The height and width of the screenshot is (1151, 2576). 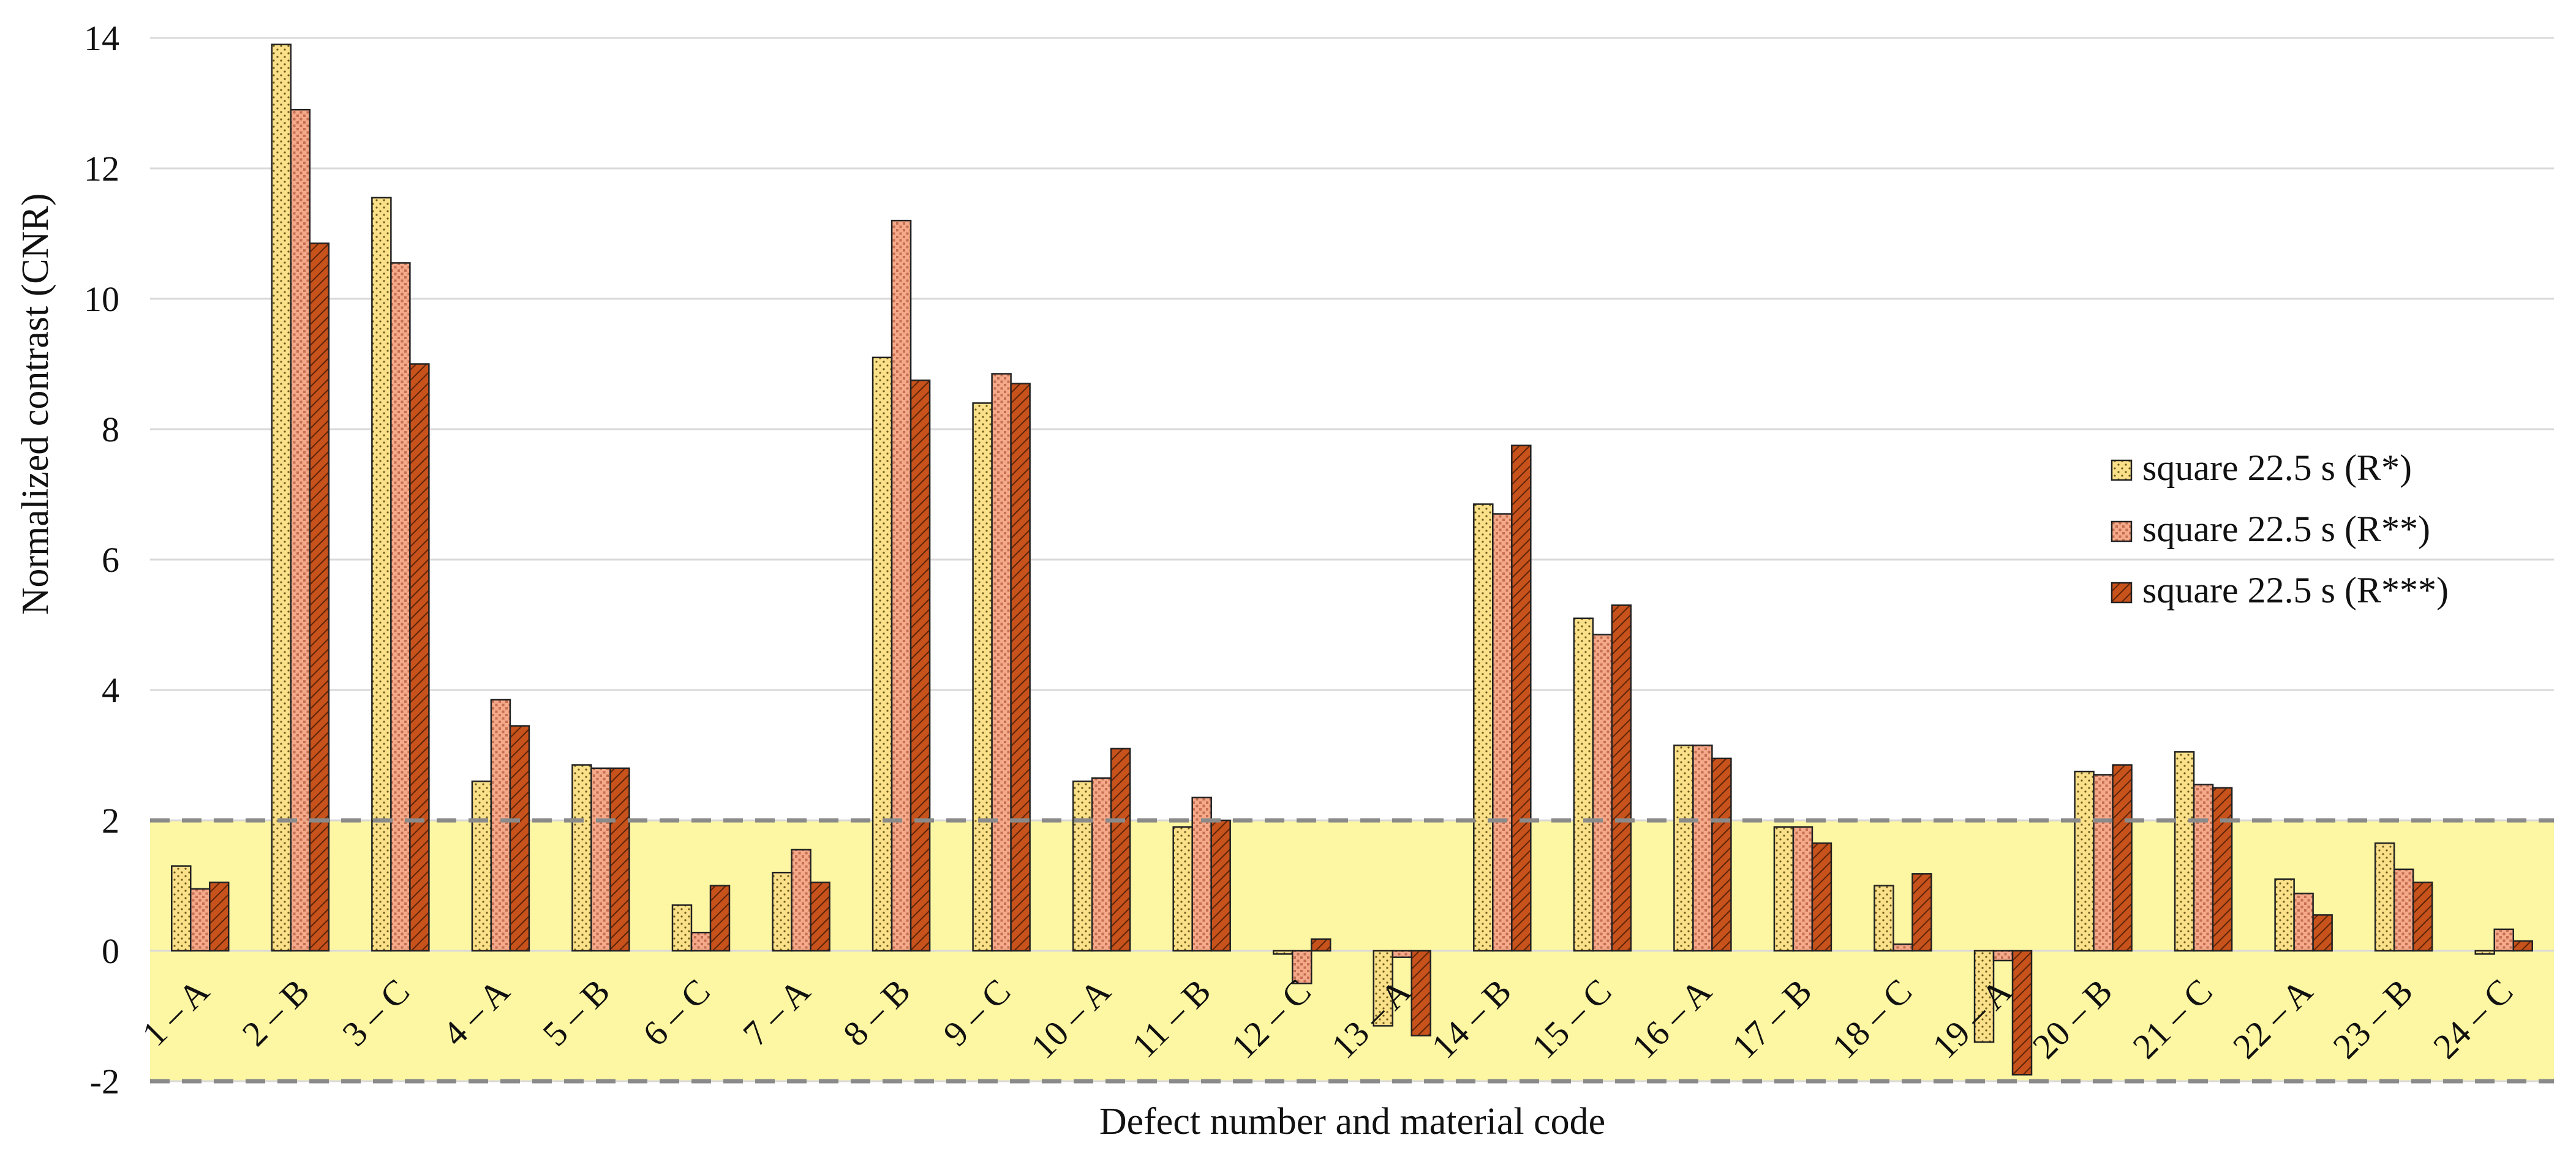 I want to click on y-tick-label: 10, so click(x=101, y=299).